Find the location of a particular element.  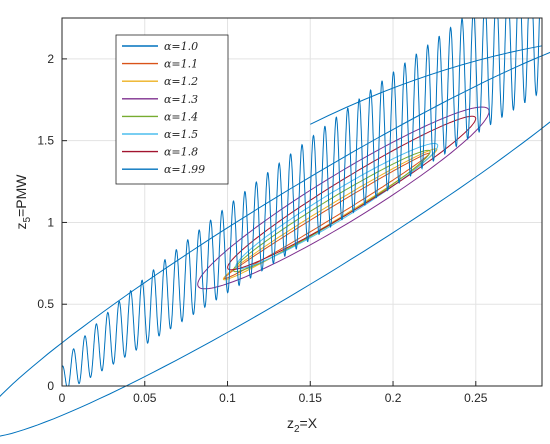

legend-label: α=1.1 is located at coordinates (181, 64).